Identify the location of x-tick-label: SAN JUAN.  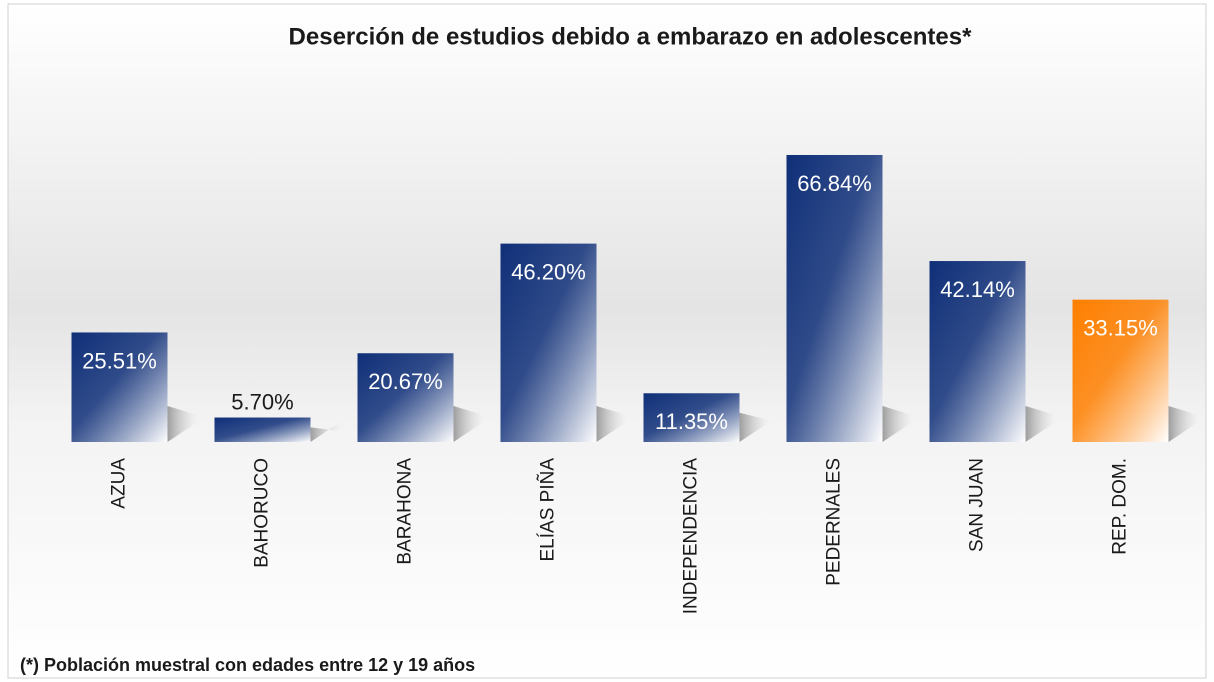
(977, 505).